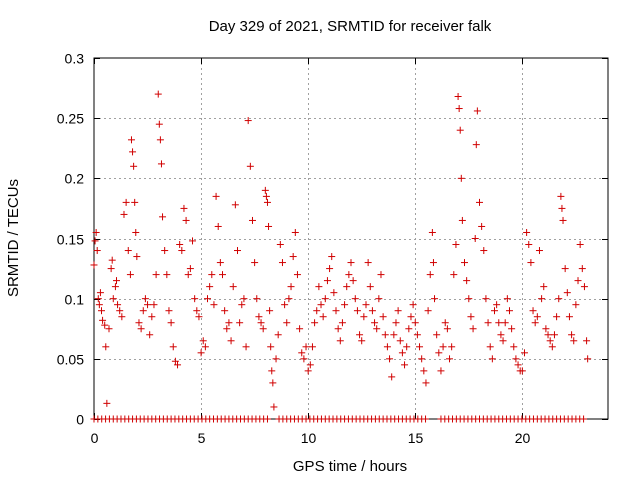 Image resolution: width=640 pixels, height=480 pixels. I want to click on y-tick-label: 0.15, so click(70, 240).